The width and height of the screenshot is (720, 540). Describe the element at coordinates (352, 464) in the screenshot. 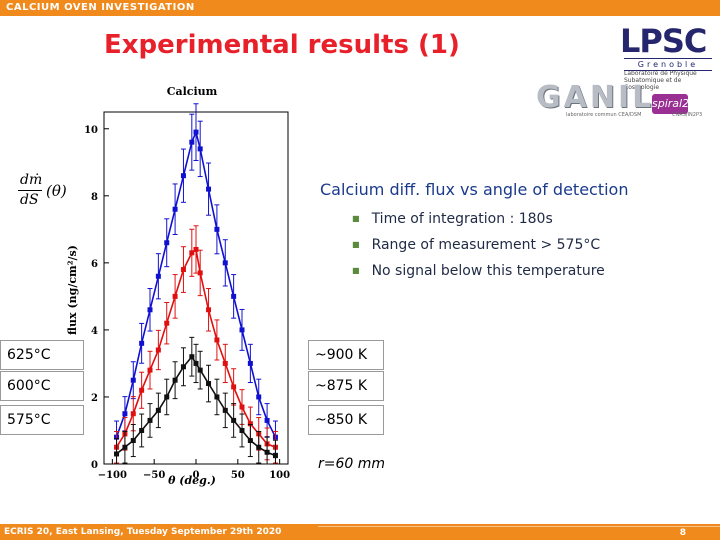

I see `radius-note: r=60 mm` at that location.